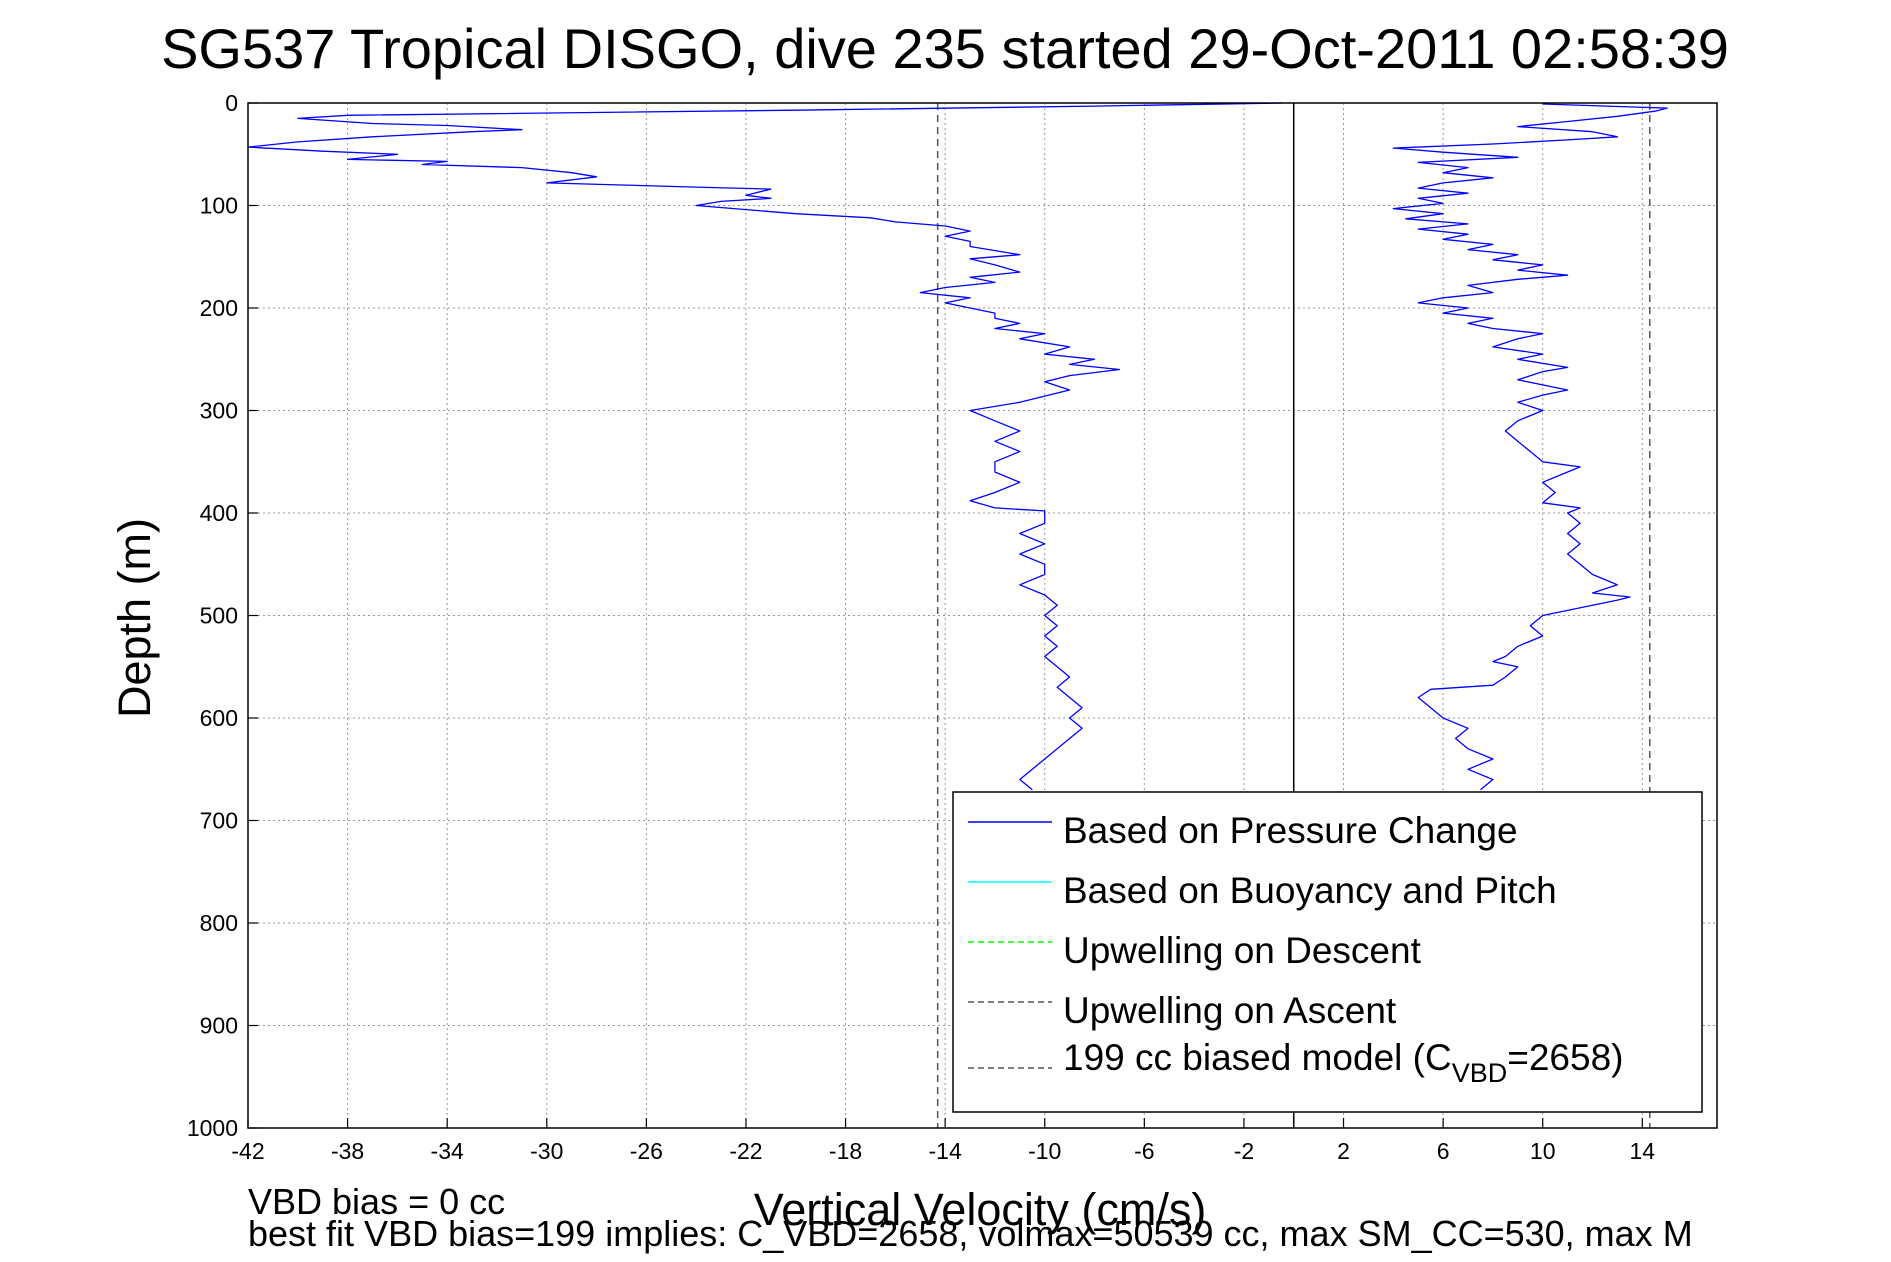  Describe the element at coordinates (546, 1151) in the screenshot. I see `x-tick-label: -30` at that location.